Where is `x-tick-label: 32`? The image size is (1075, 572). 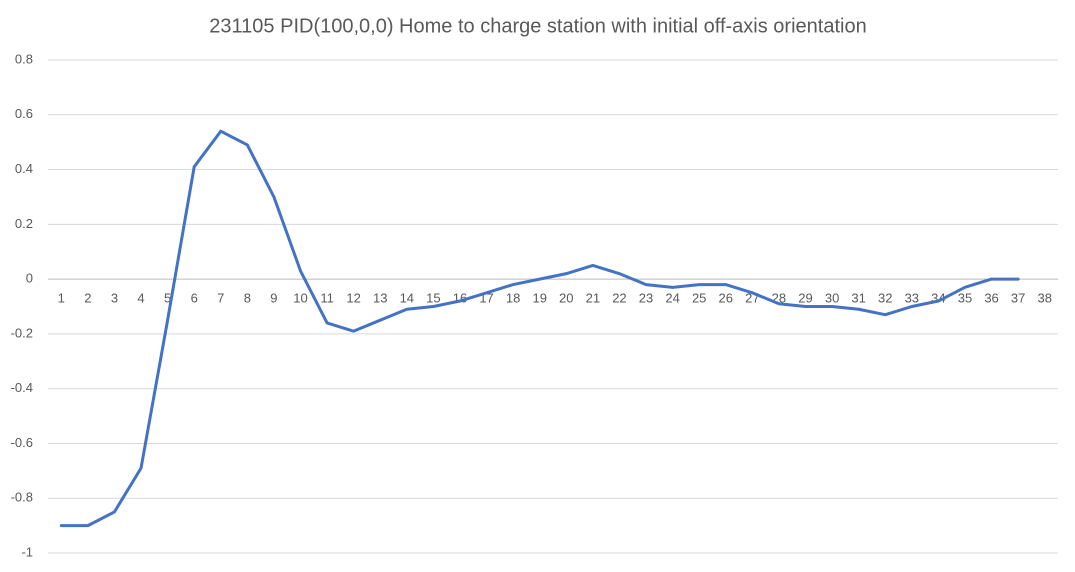 x-tick-label: 32 is located at coordinates (885, 298).